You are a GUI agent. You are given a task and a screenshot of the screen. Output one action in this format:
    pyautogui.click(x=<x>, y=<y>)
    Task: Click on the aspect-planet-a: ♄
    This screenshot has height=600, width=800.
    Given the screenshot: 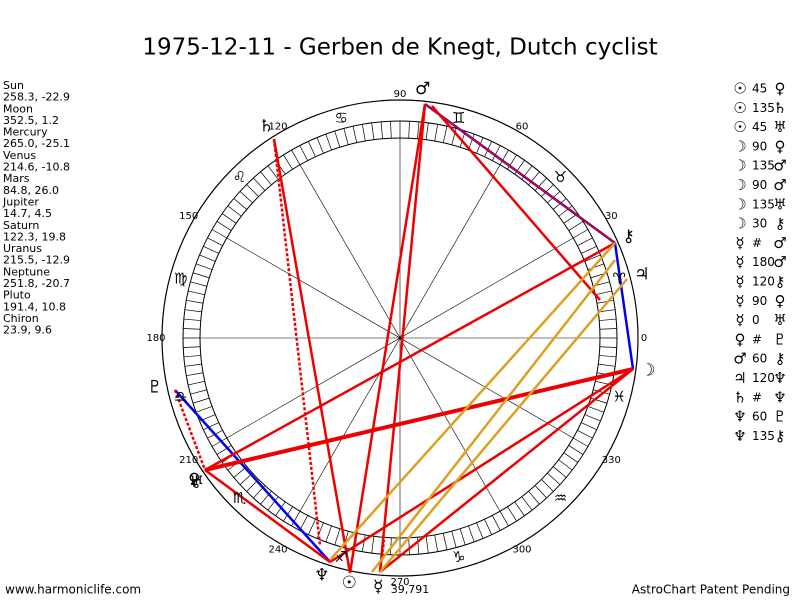 What is the action you would take?
    pyautogui.click(x=739, y=397)
    